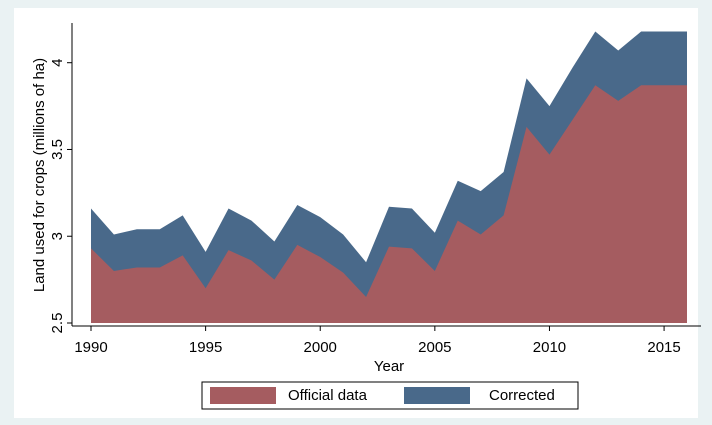 This screenshot has width=712, height=425. What do you see at coordinates (90, 347) in the screenshot?
I see `x-tick-label: 1990` at bounding box center [90, 347].